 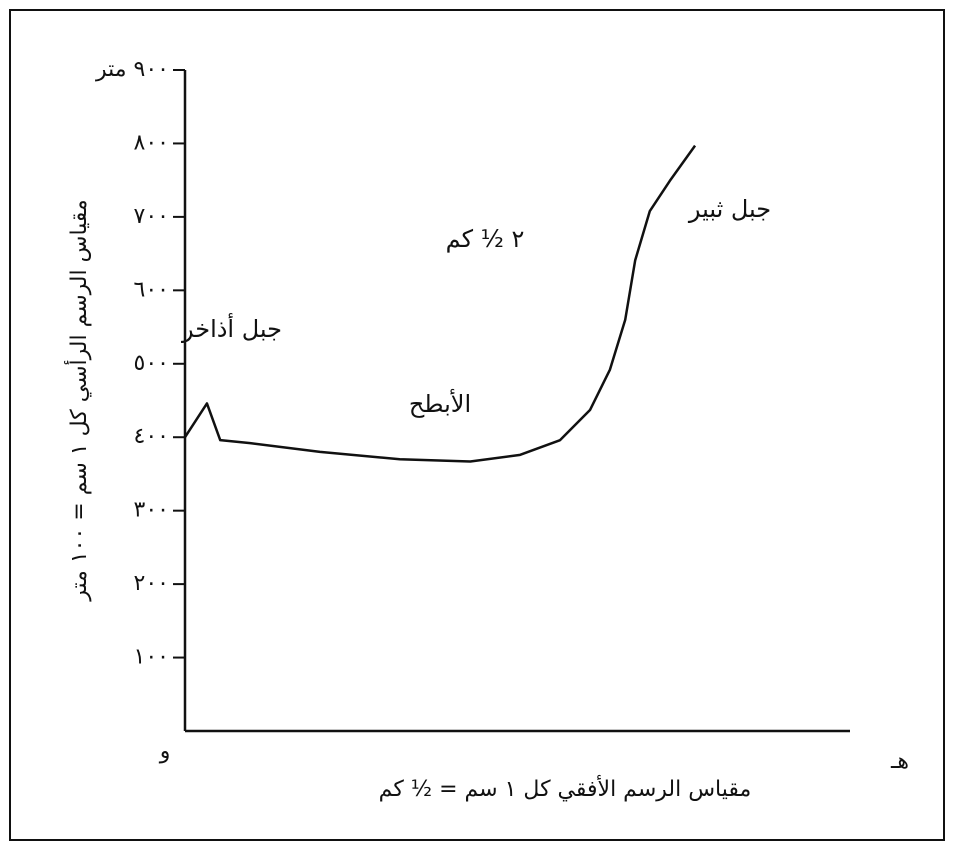 What do you see at coordinates (151, 436) in the screenshot?
I see `y-tick-label: ٤٠٠` at bounding box center [151, 436].